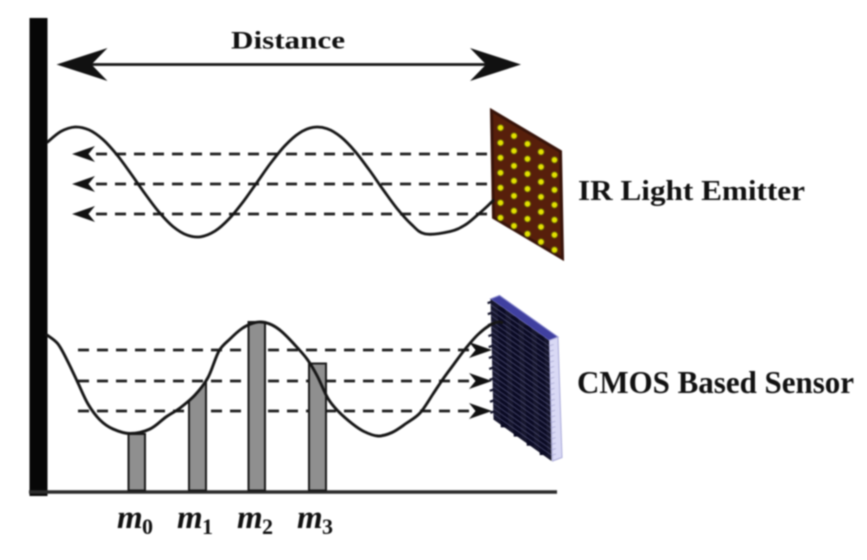 This screenshot has width=867, height=560. What do you see at coordinates (715, 382) in the screenshot?
I see `svg-text: CMOS Based Sensor` at bounding box center [715, 382].